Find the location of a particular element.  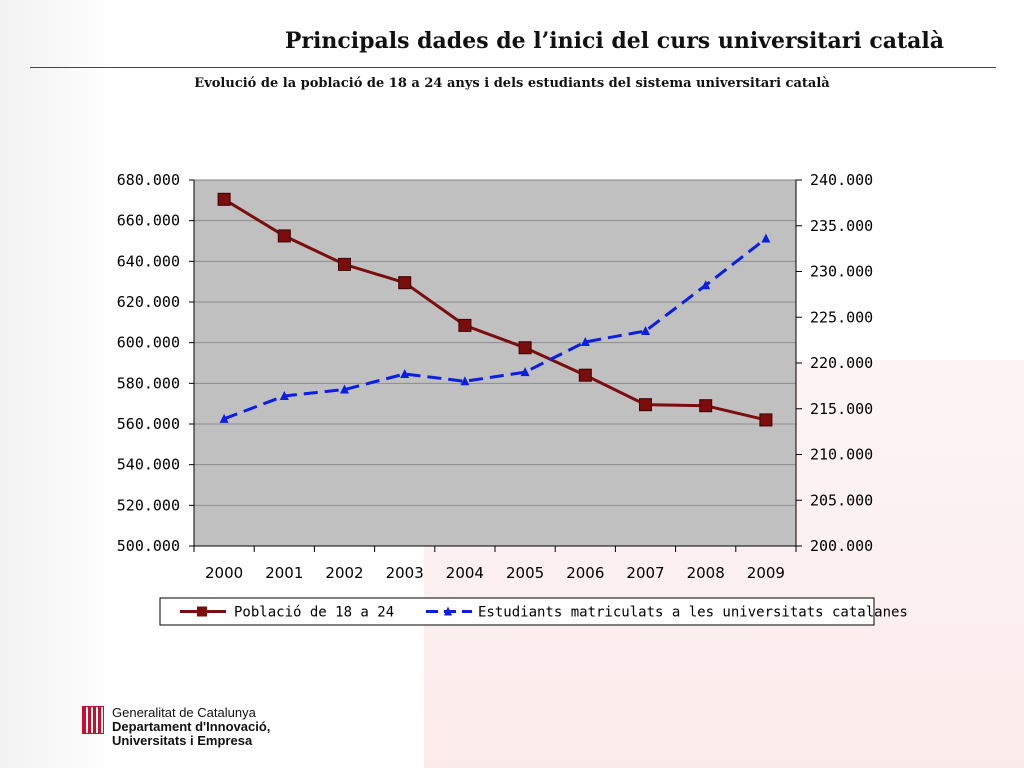

y-left-tick-label: 660.000 is located at coordinates (148, 221).